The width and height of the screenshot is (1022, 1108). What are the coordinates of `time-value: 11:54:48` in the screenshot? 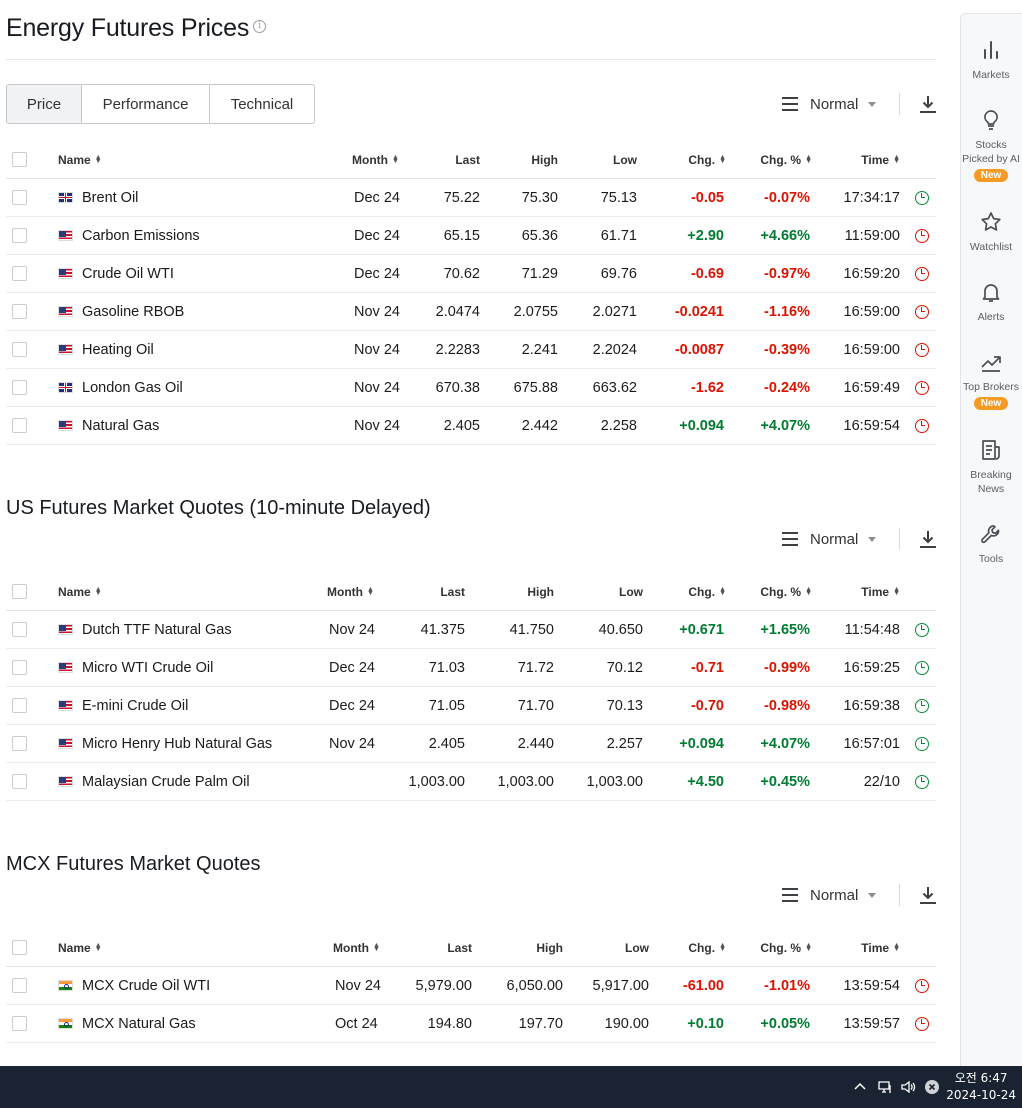 It's located at (872, 629).